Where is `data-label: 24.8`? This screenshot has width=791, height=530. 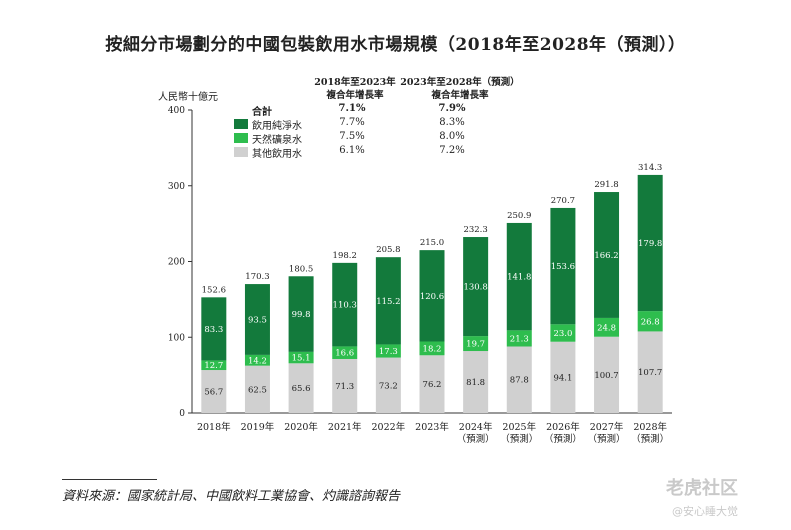 data-label: 24.8 is located at coordinates (606, 328).